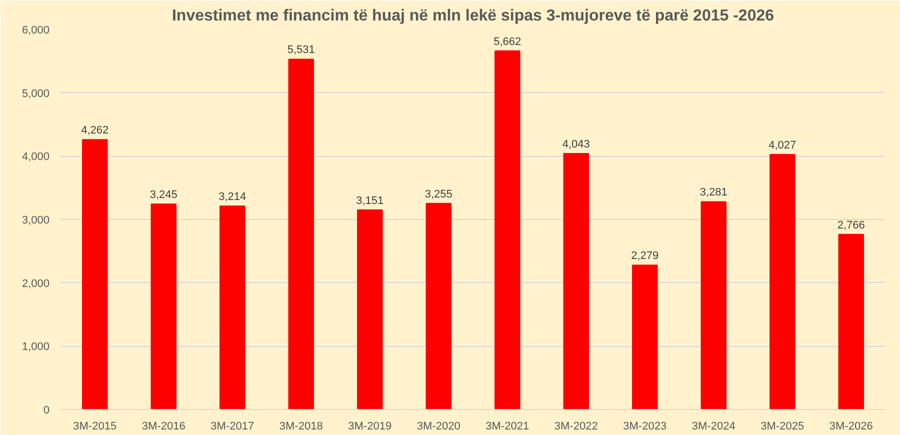 The image size is (900, 435). Describe the element at coordinates (714, 426) in the screenshot. I see `x-tick-label: 3M-2024` at that location.